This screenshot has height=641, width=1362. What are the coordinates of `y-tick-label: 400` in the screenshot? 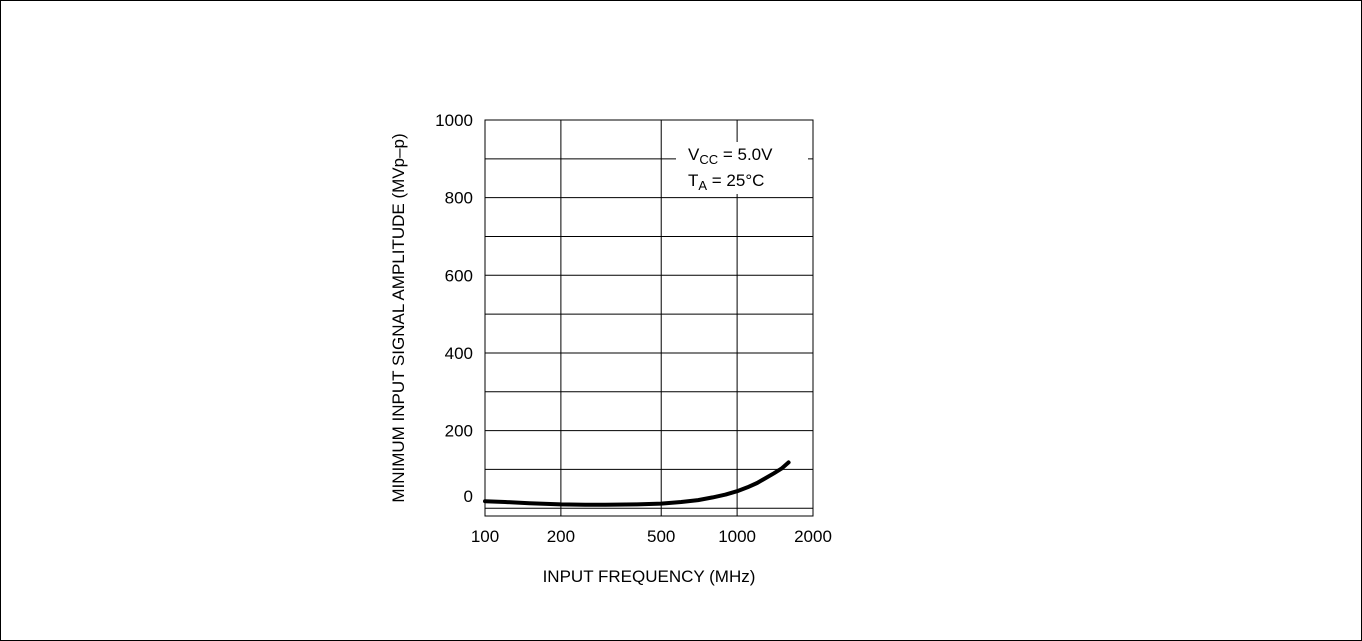 It's located at (459, 353).